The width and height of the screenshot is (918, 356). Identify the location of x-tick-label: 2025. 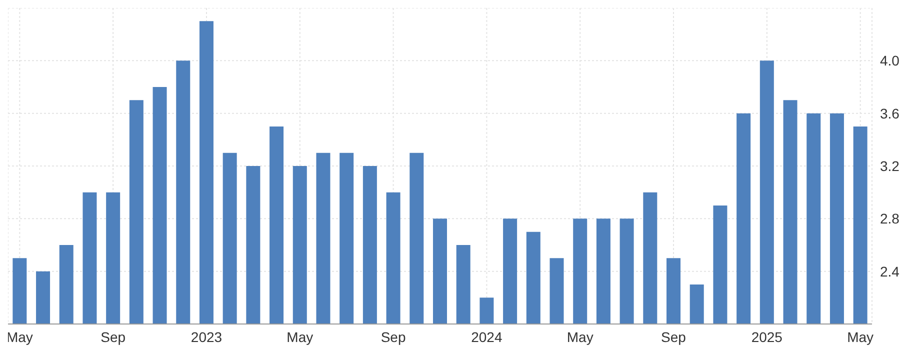
(767, 336).